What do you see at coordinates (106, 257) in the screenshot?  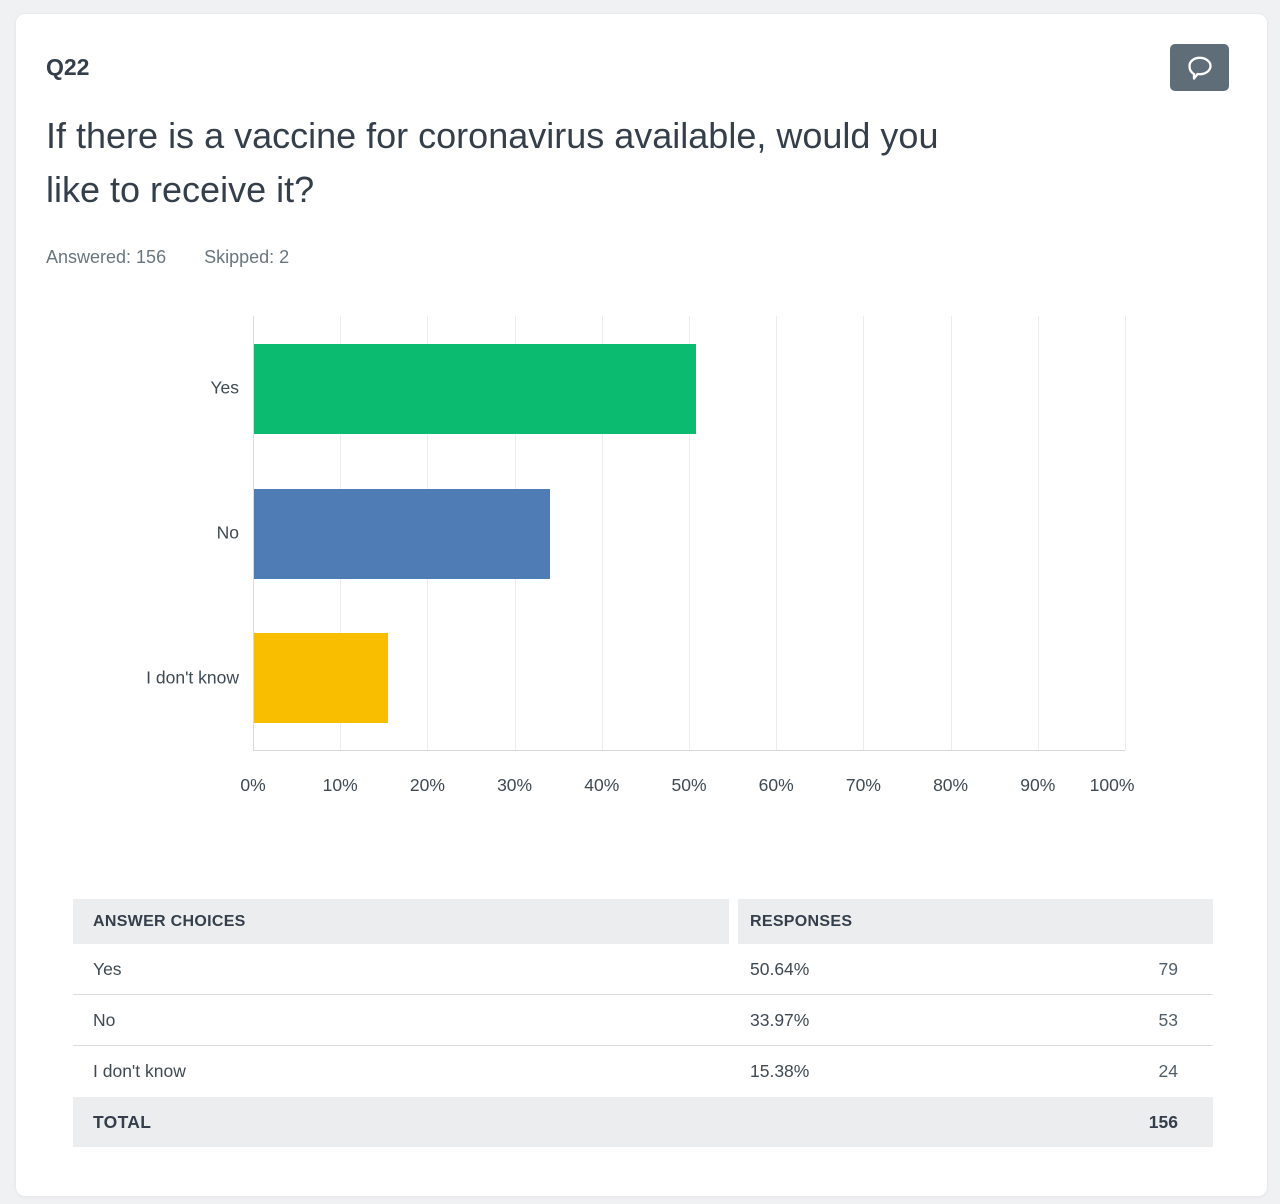 I see `answered-count: Answered: 156` at bounding box center [106, 257].